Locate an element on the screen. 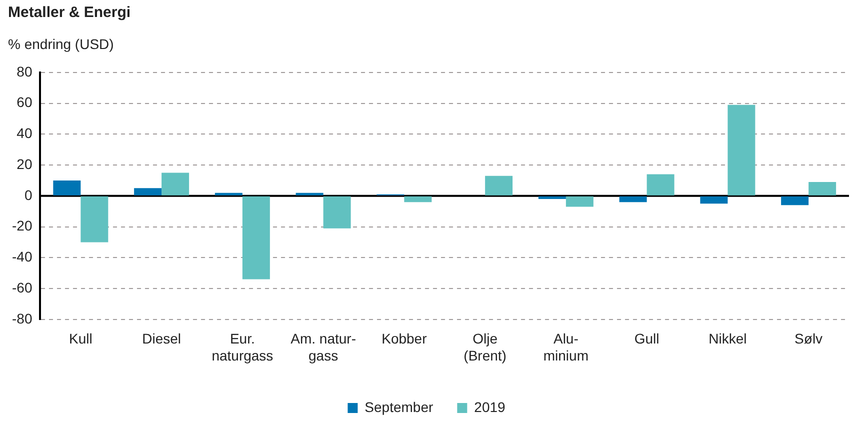 The height and width of the screenshot is (425, 857). chart-title: Metaller & Energi is located at coordinates (69, 12).